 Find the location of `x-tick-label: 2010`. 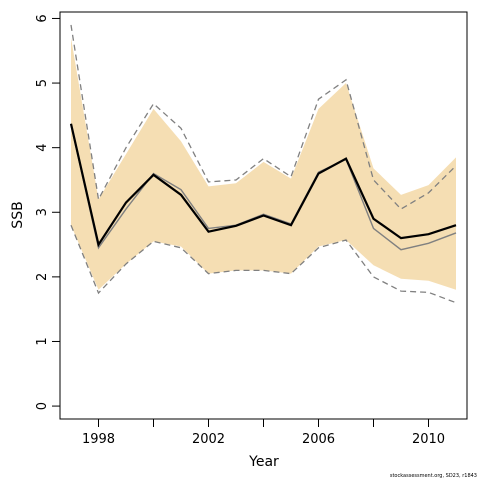

x-tick-label: 2010 is located at coordinates (428, 439).